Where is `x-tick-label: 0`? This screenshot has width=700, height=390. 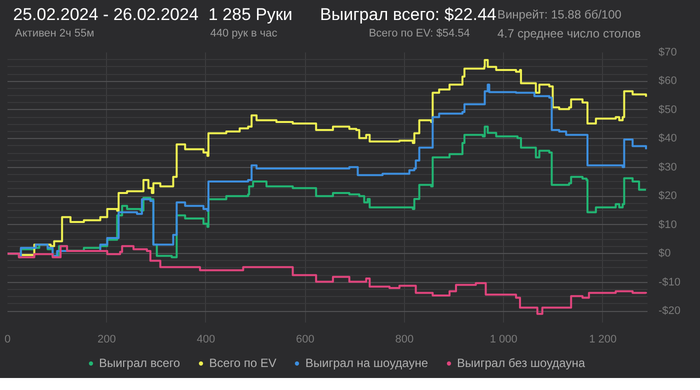
x-tick-label: 0 is located at coordinates (7, 340).